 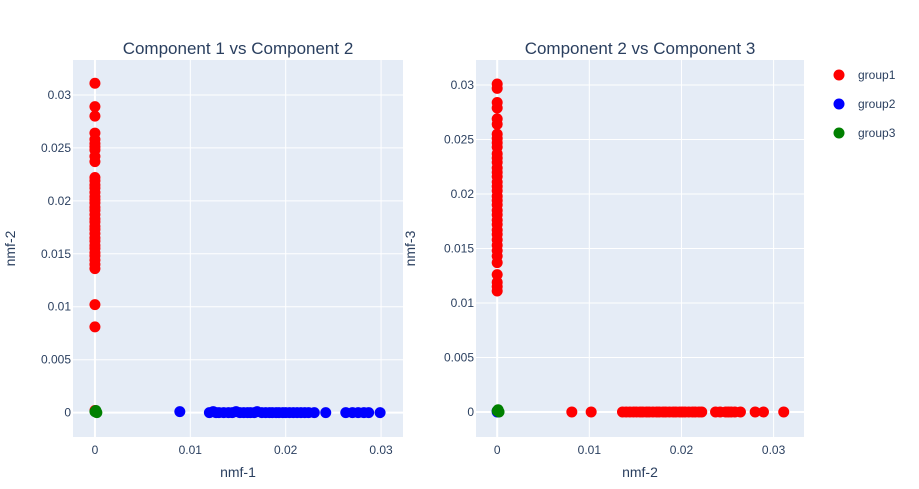 I want to click on legend-item-group2: group2, so click(x=864, y=104).